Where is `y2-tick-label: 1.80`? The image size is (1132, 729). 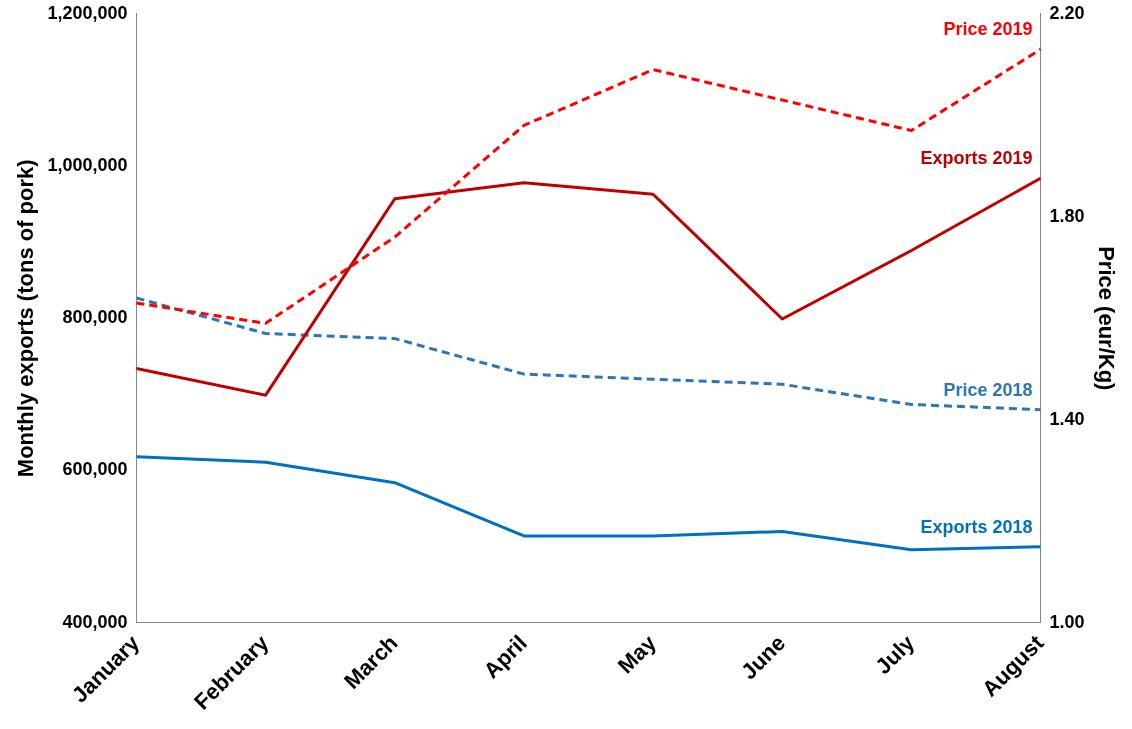 y2-tick-label: 1.80 is located at coordinates (1067, 215).